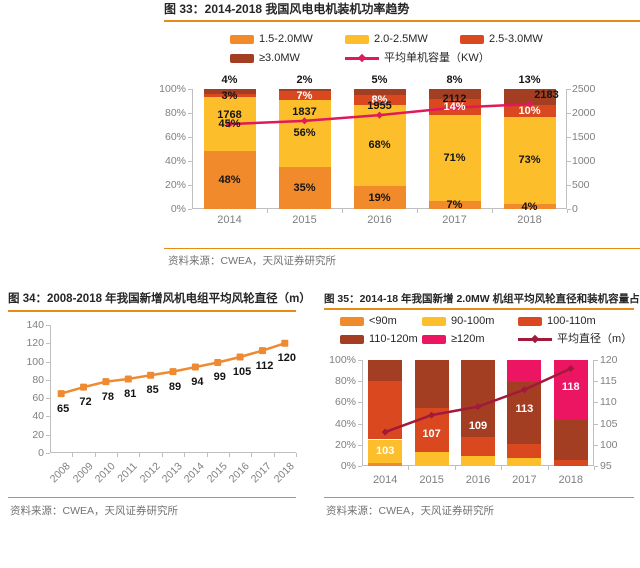  What do you see at coordinates (570, 387) in the screenshot?
I see `line-value-label: 118` at bounding box center [570, 387].